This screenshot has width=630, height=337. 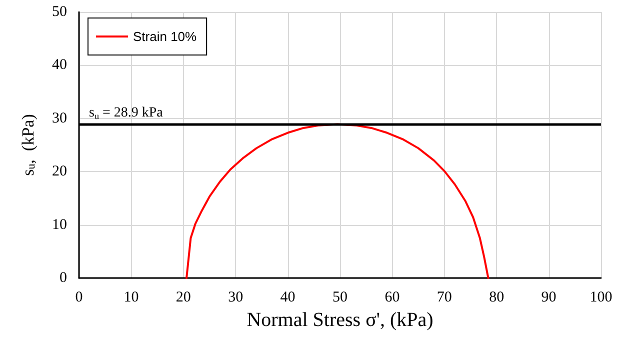 What do you see at coordinates (79, 298) in the screenshot?
I see `x-tick-label: 0` at bounding box center [79, 298].